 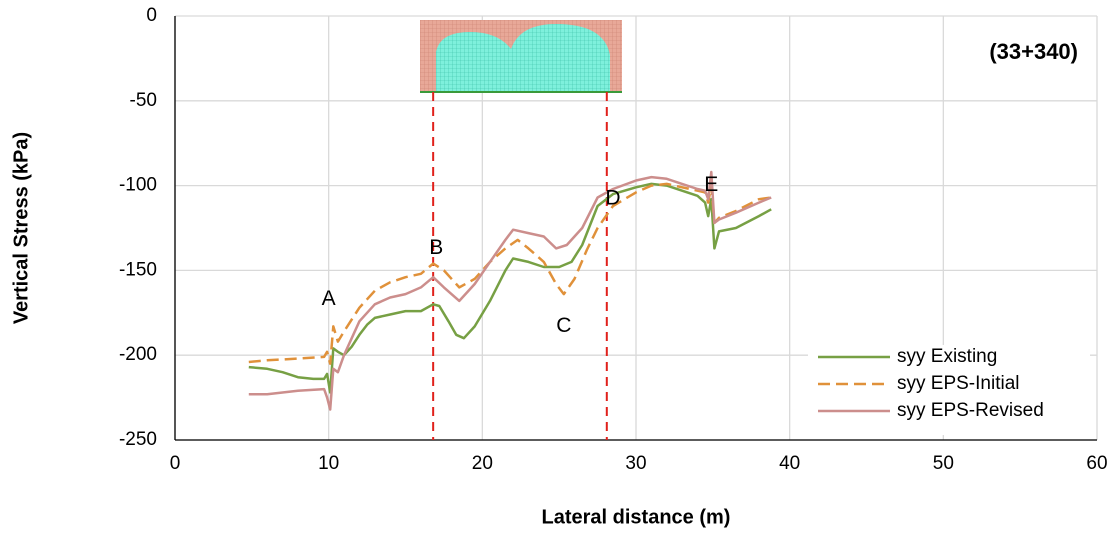 What do you see at coordinates (521, 56) in the screenshot?
I see `section-diagram` at bounding box center [521, 56].